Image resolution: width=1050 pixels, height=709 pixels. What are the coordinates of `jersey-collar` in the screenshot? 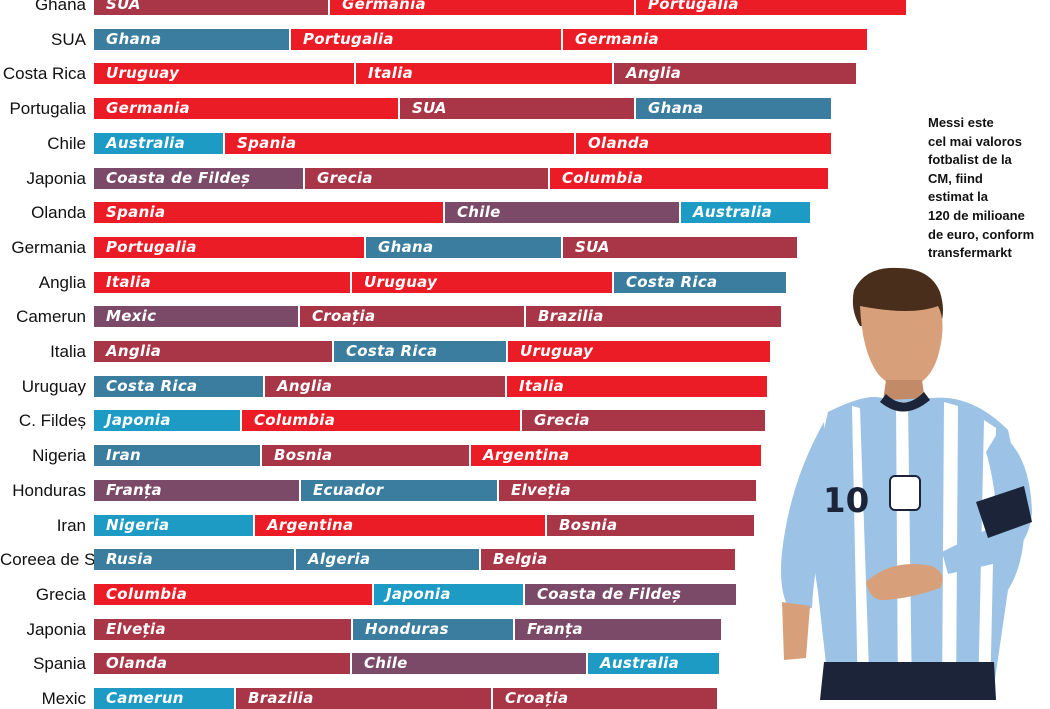 It's located at (905, 402).